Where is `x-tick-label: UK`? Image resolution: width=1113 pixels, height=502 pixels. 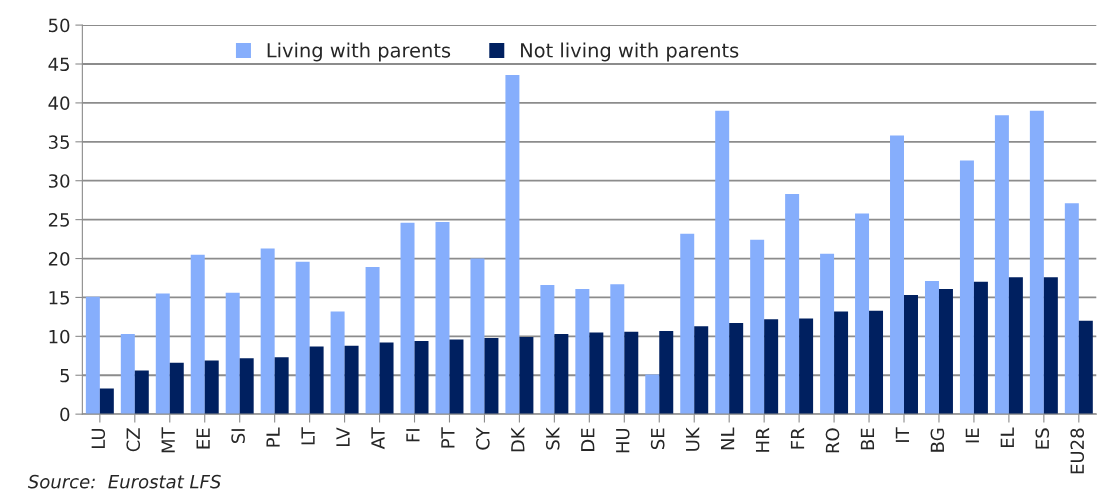
x-tick-label: UK is located at coordinates (693, 438).